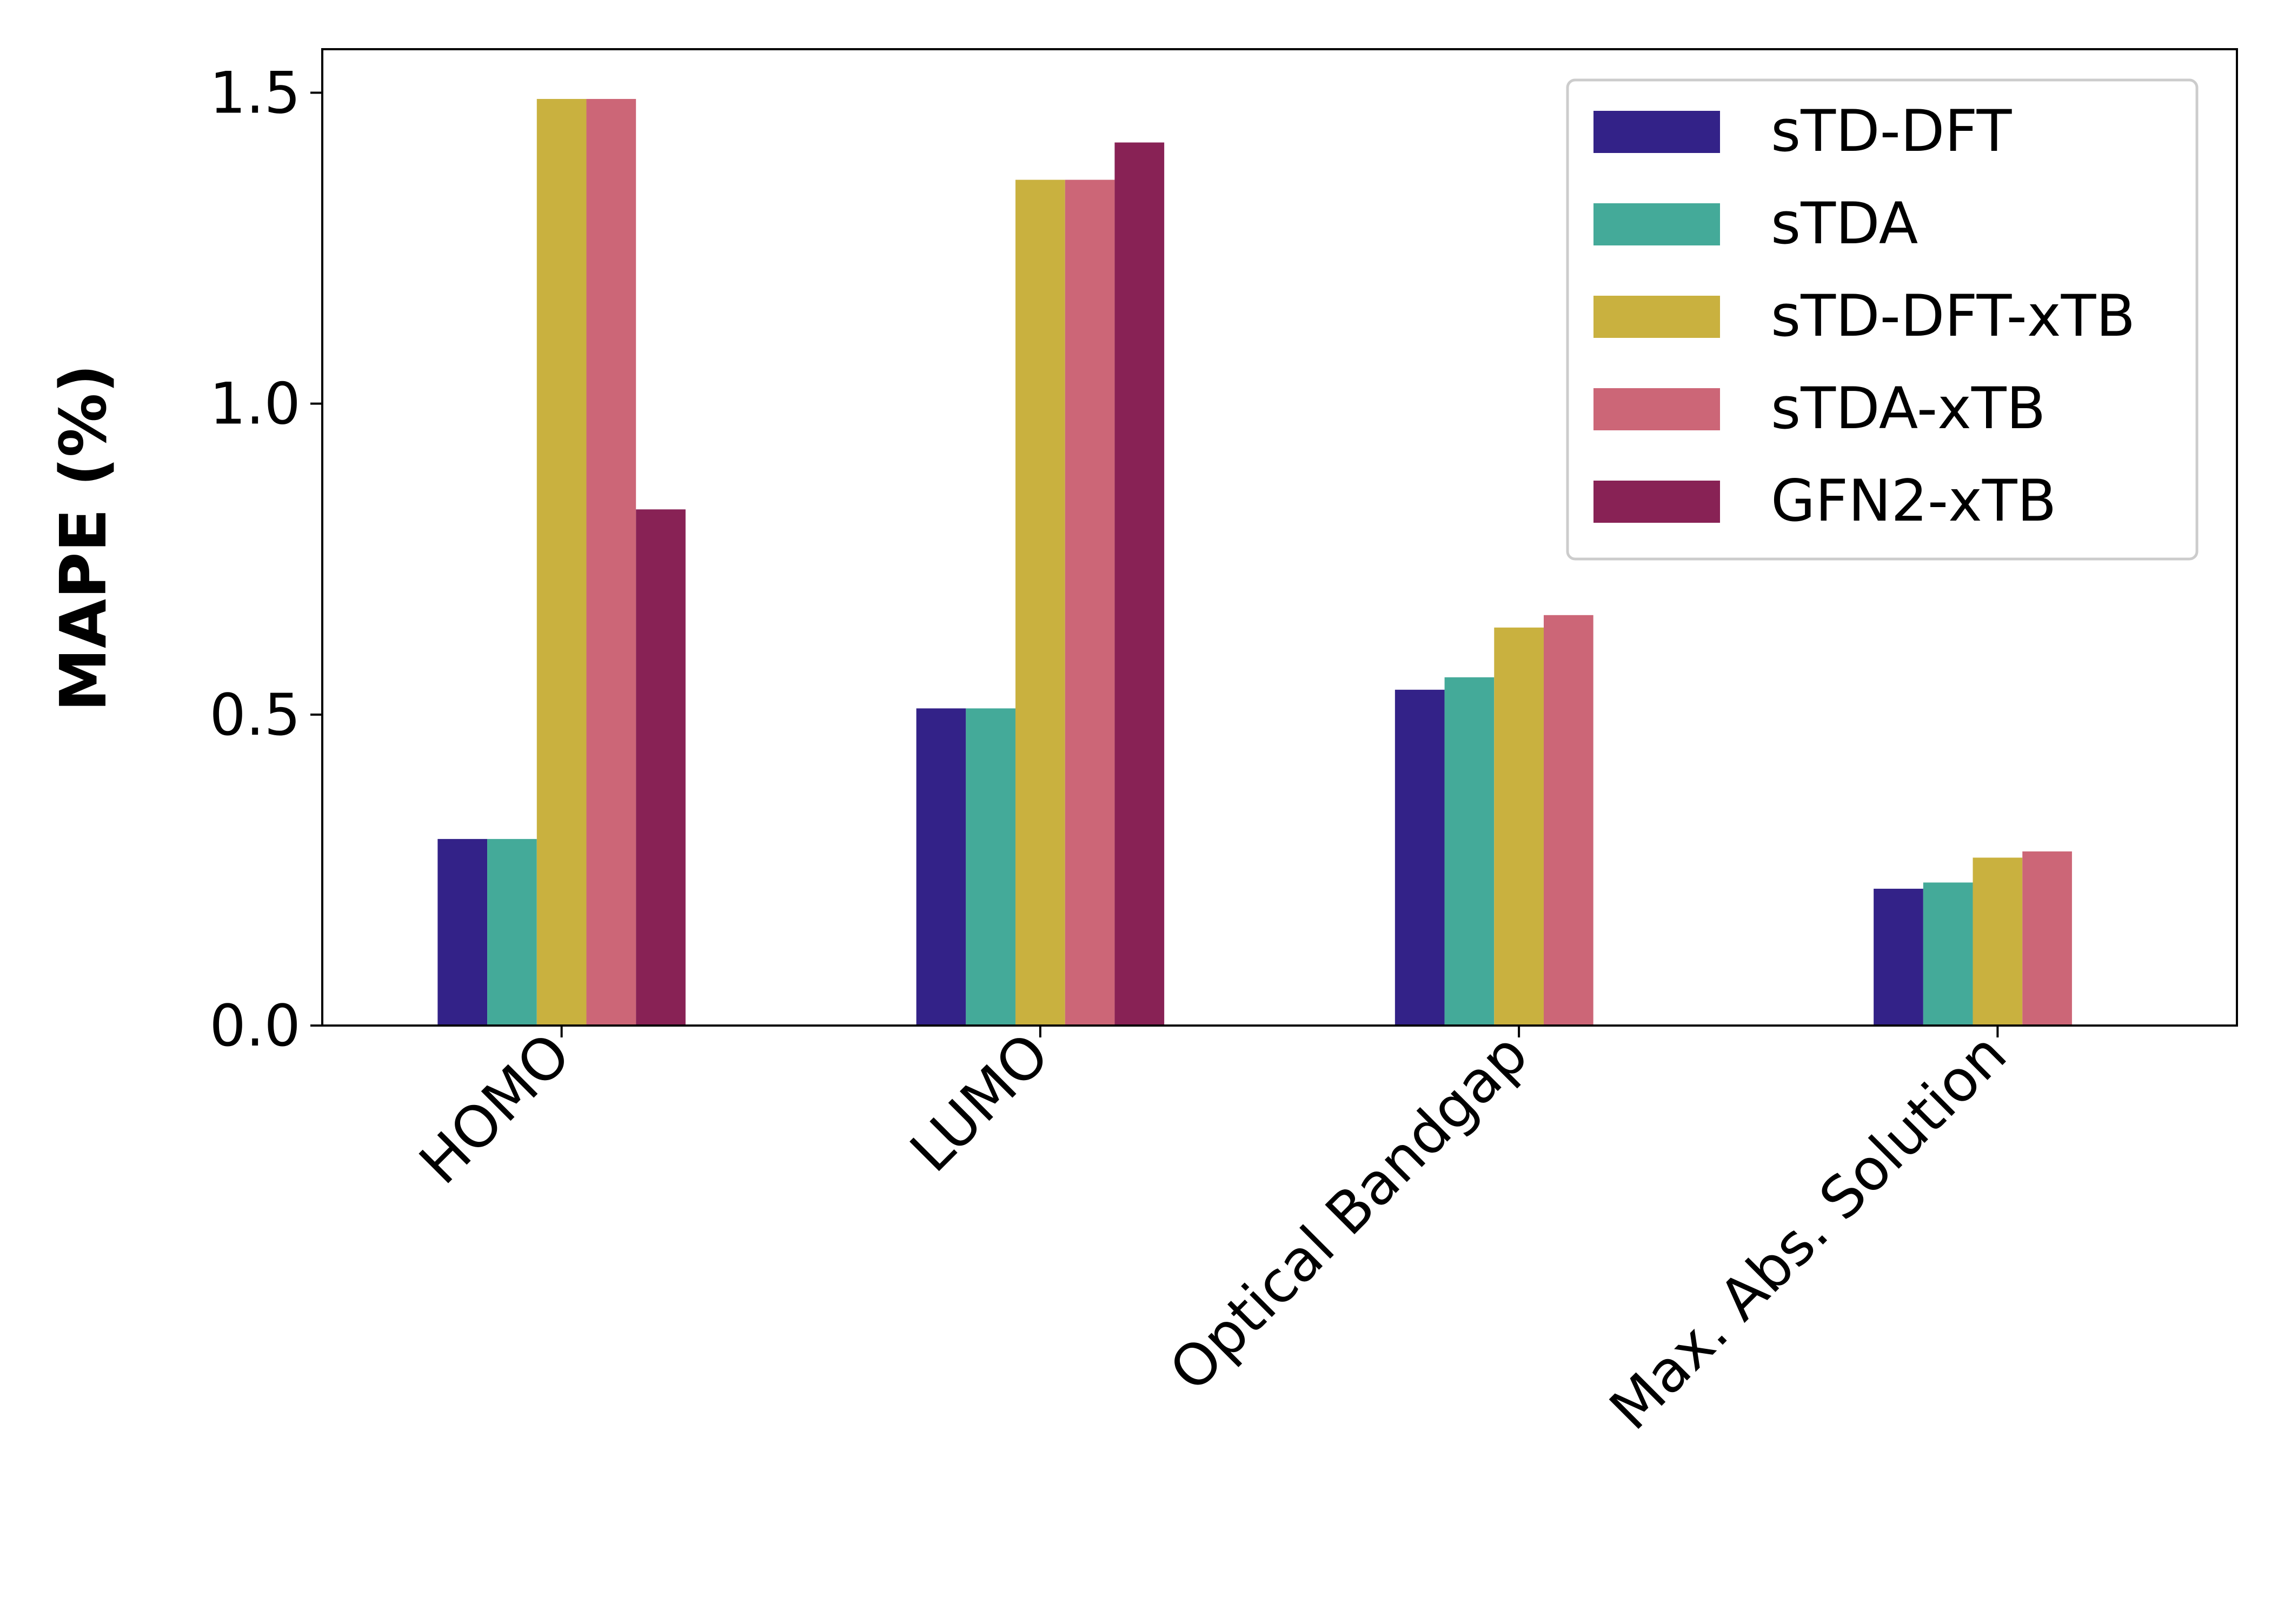 The image size is (2271, 1624). Describe the element at coordinates (1844, 223) in the screenshot. I see `legend-label: sTDA` at that location.